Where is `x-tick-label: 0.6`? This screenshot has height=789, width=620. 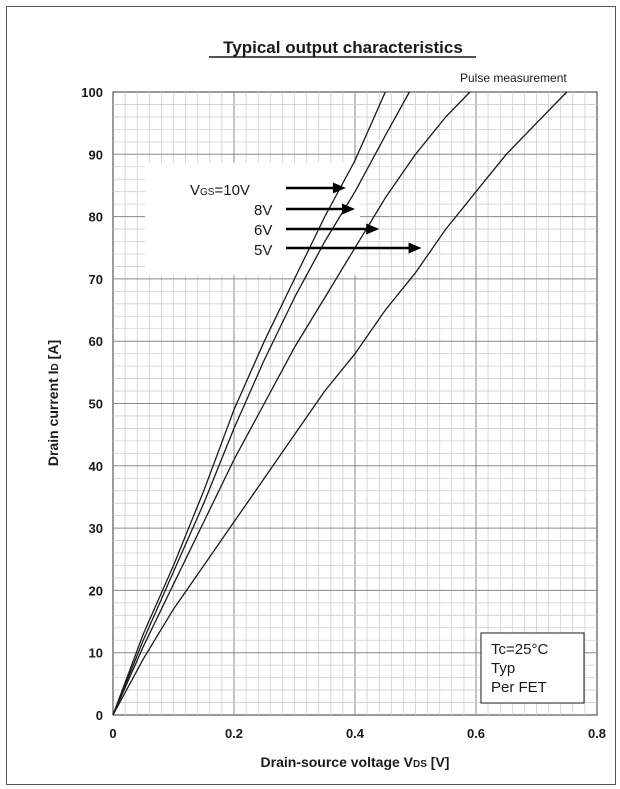
x-tick-label: 0.6 is located at coordinates (476, 733).